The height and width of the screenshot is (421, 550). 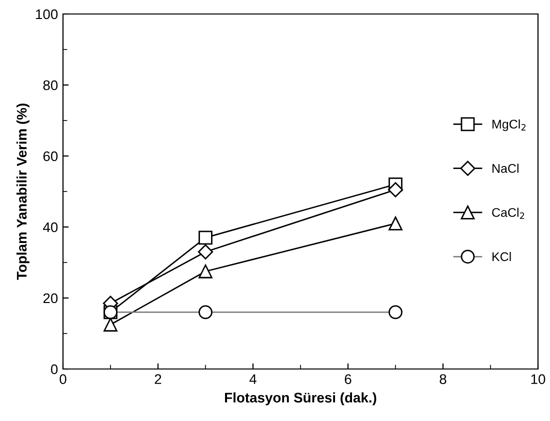 What do you see at coordinates (443, 379) in the screenshot?
I see `x-tick-label: 8` at bounding box center [443, 379].